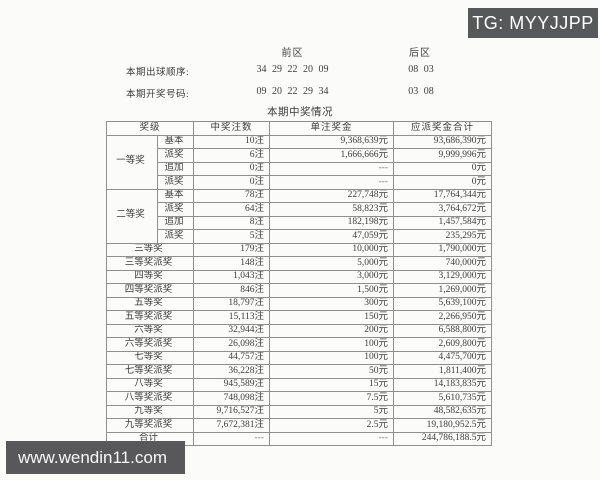 The image size is (600, 480). Describe the element at coordinates (332, 276) in the screenshot. I see `per-bet-prize-cell: 3,000元` at that location.